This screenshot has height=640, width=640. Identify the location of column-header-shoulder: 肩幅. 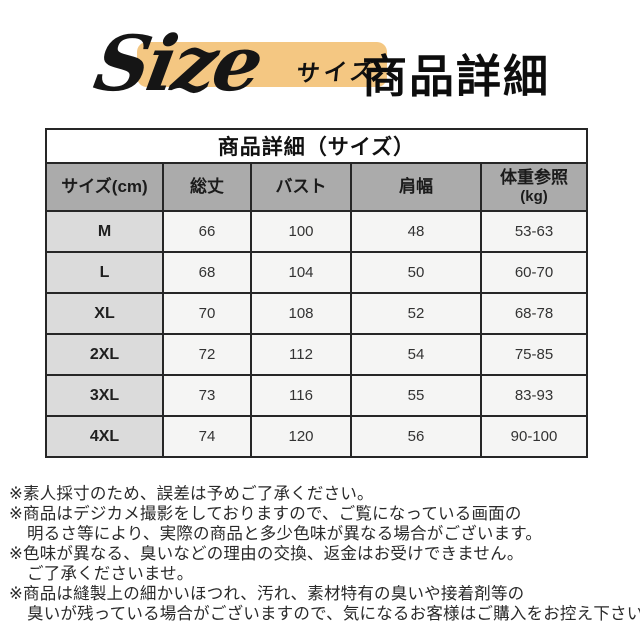
(416, 187).